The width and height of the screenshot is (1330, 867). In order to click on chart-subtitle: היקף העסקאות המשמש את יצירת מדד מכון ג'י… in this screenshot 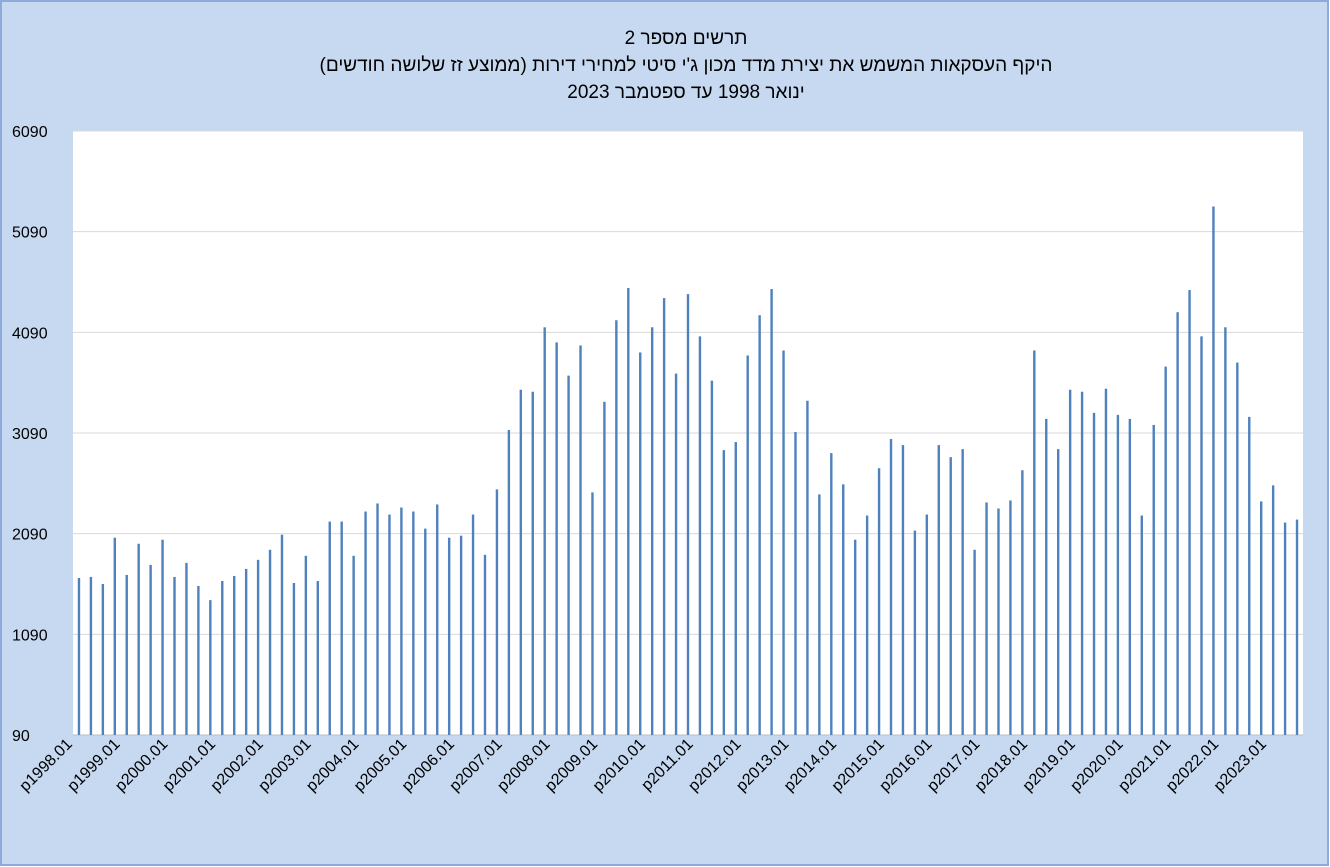, I will do `click(686, 65)`.